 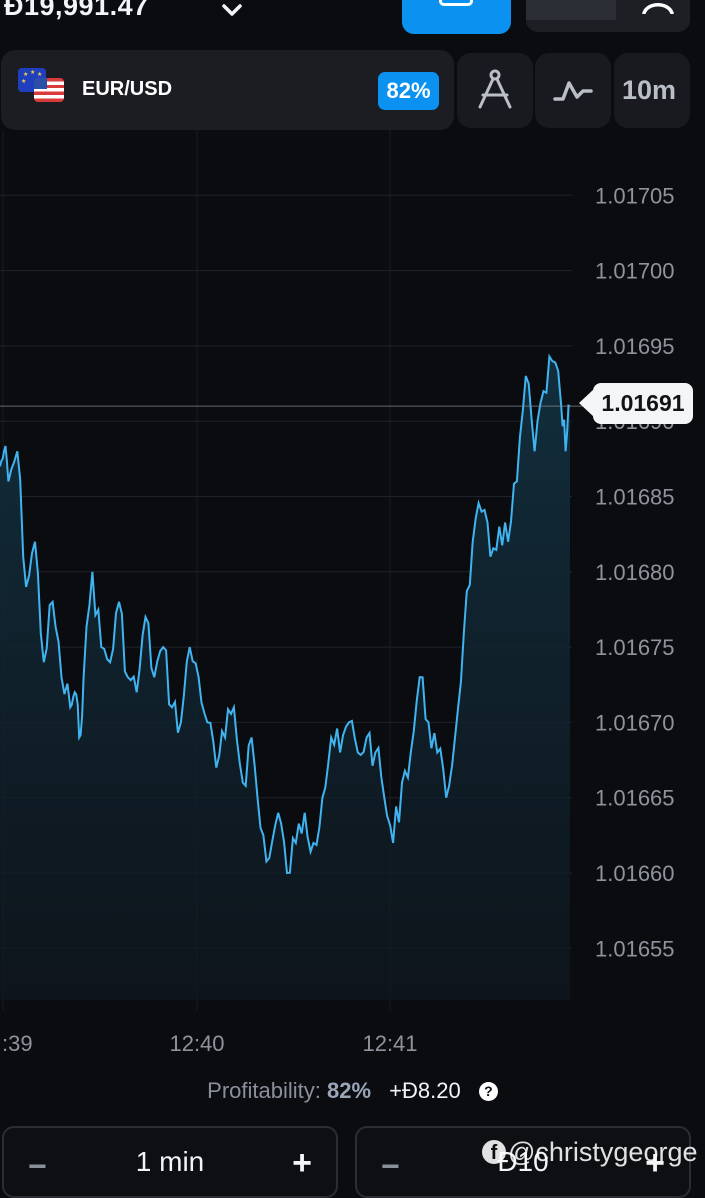 I want to click on watermark: f @christygeorge, so click(x=590, y=1154).